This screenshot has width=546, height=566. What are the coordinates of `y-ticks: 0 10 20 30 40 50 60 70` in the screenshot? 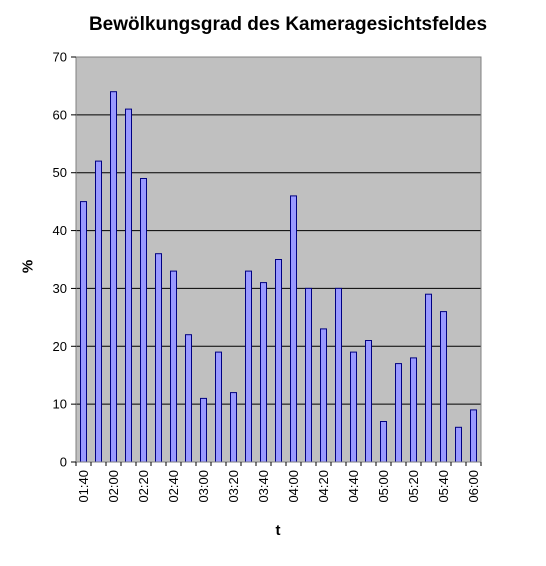 It's located at (64, 260).